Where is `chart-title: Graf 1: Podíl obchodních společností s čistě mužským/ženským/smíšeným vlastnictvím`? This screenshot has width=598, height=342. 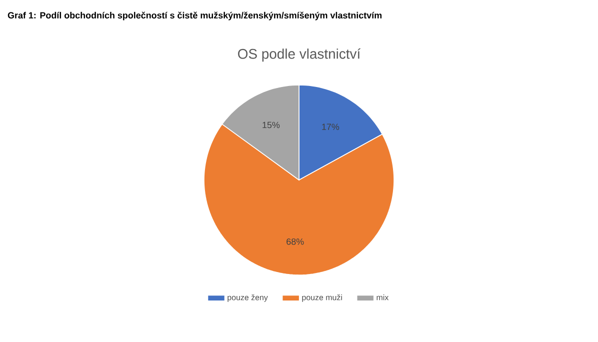 chart-title: Graf 1: Podíl obchodních společností s čistě mužským/ženským/smíšeným vlastnictvím is located at coordinates (195, 16).